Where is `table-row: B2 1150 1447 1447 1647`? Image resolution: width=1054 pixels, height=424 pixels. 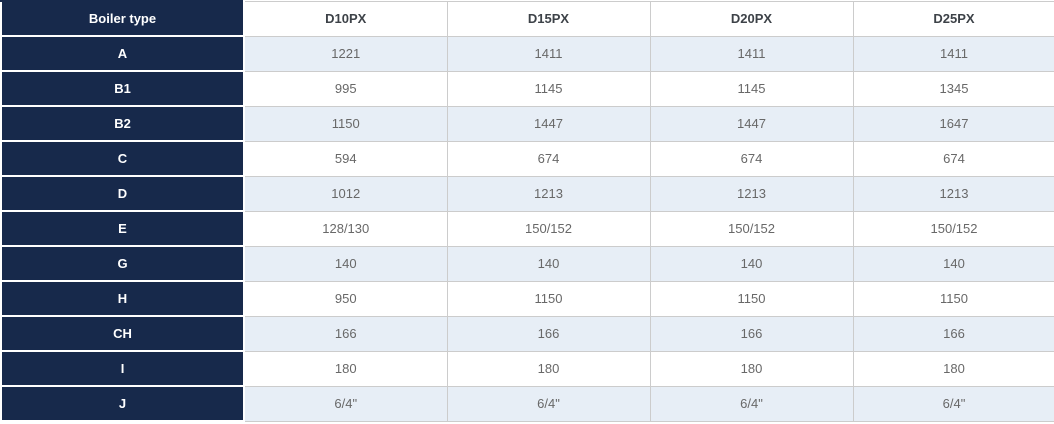 table-row: B2 1150 1447 1447 1647 is located at coordinates (527, 123).